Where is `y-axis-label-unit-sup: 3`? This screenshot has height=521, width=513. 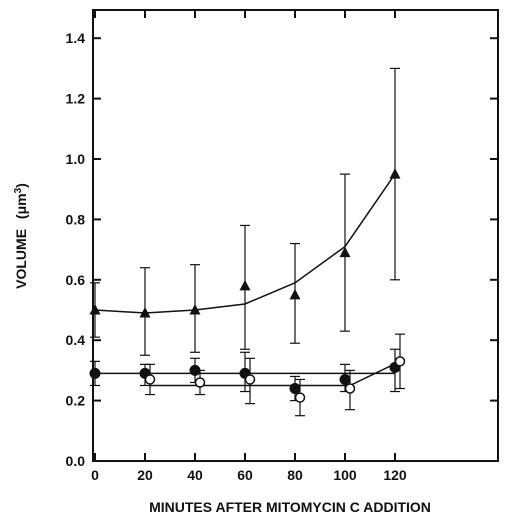 y-axis-label-unit-sup: 3 is located at coordinates (18, 190).